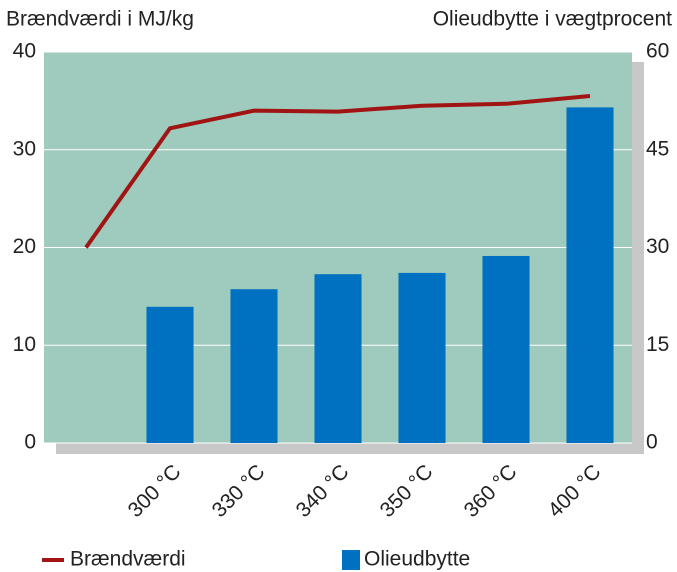 The image size is (677, 572). Describe the element at coordinates (407, 491) in the screenshot. I see `x-tick-label: 350 °C` at that location.